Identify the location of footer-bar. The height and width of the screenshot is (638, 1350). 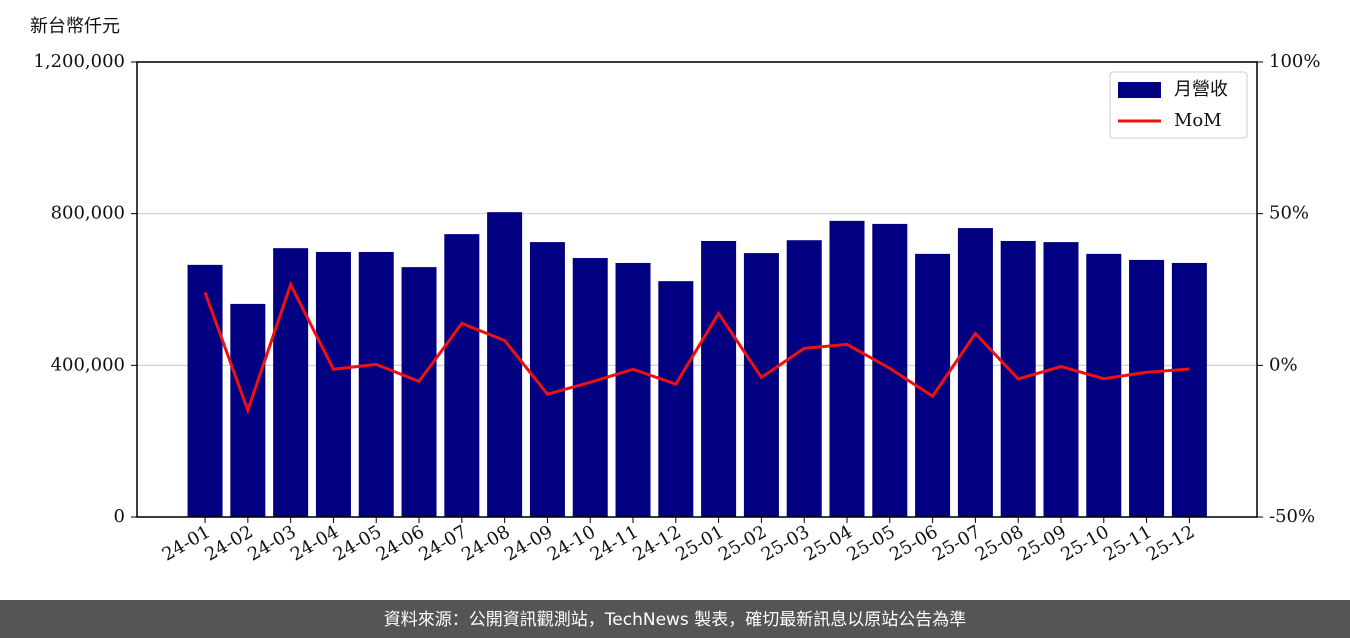
(675, 619).